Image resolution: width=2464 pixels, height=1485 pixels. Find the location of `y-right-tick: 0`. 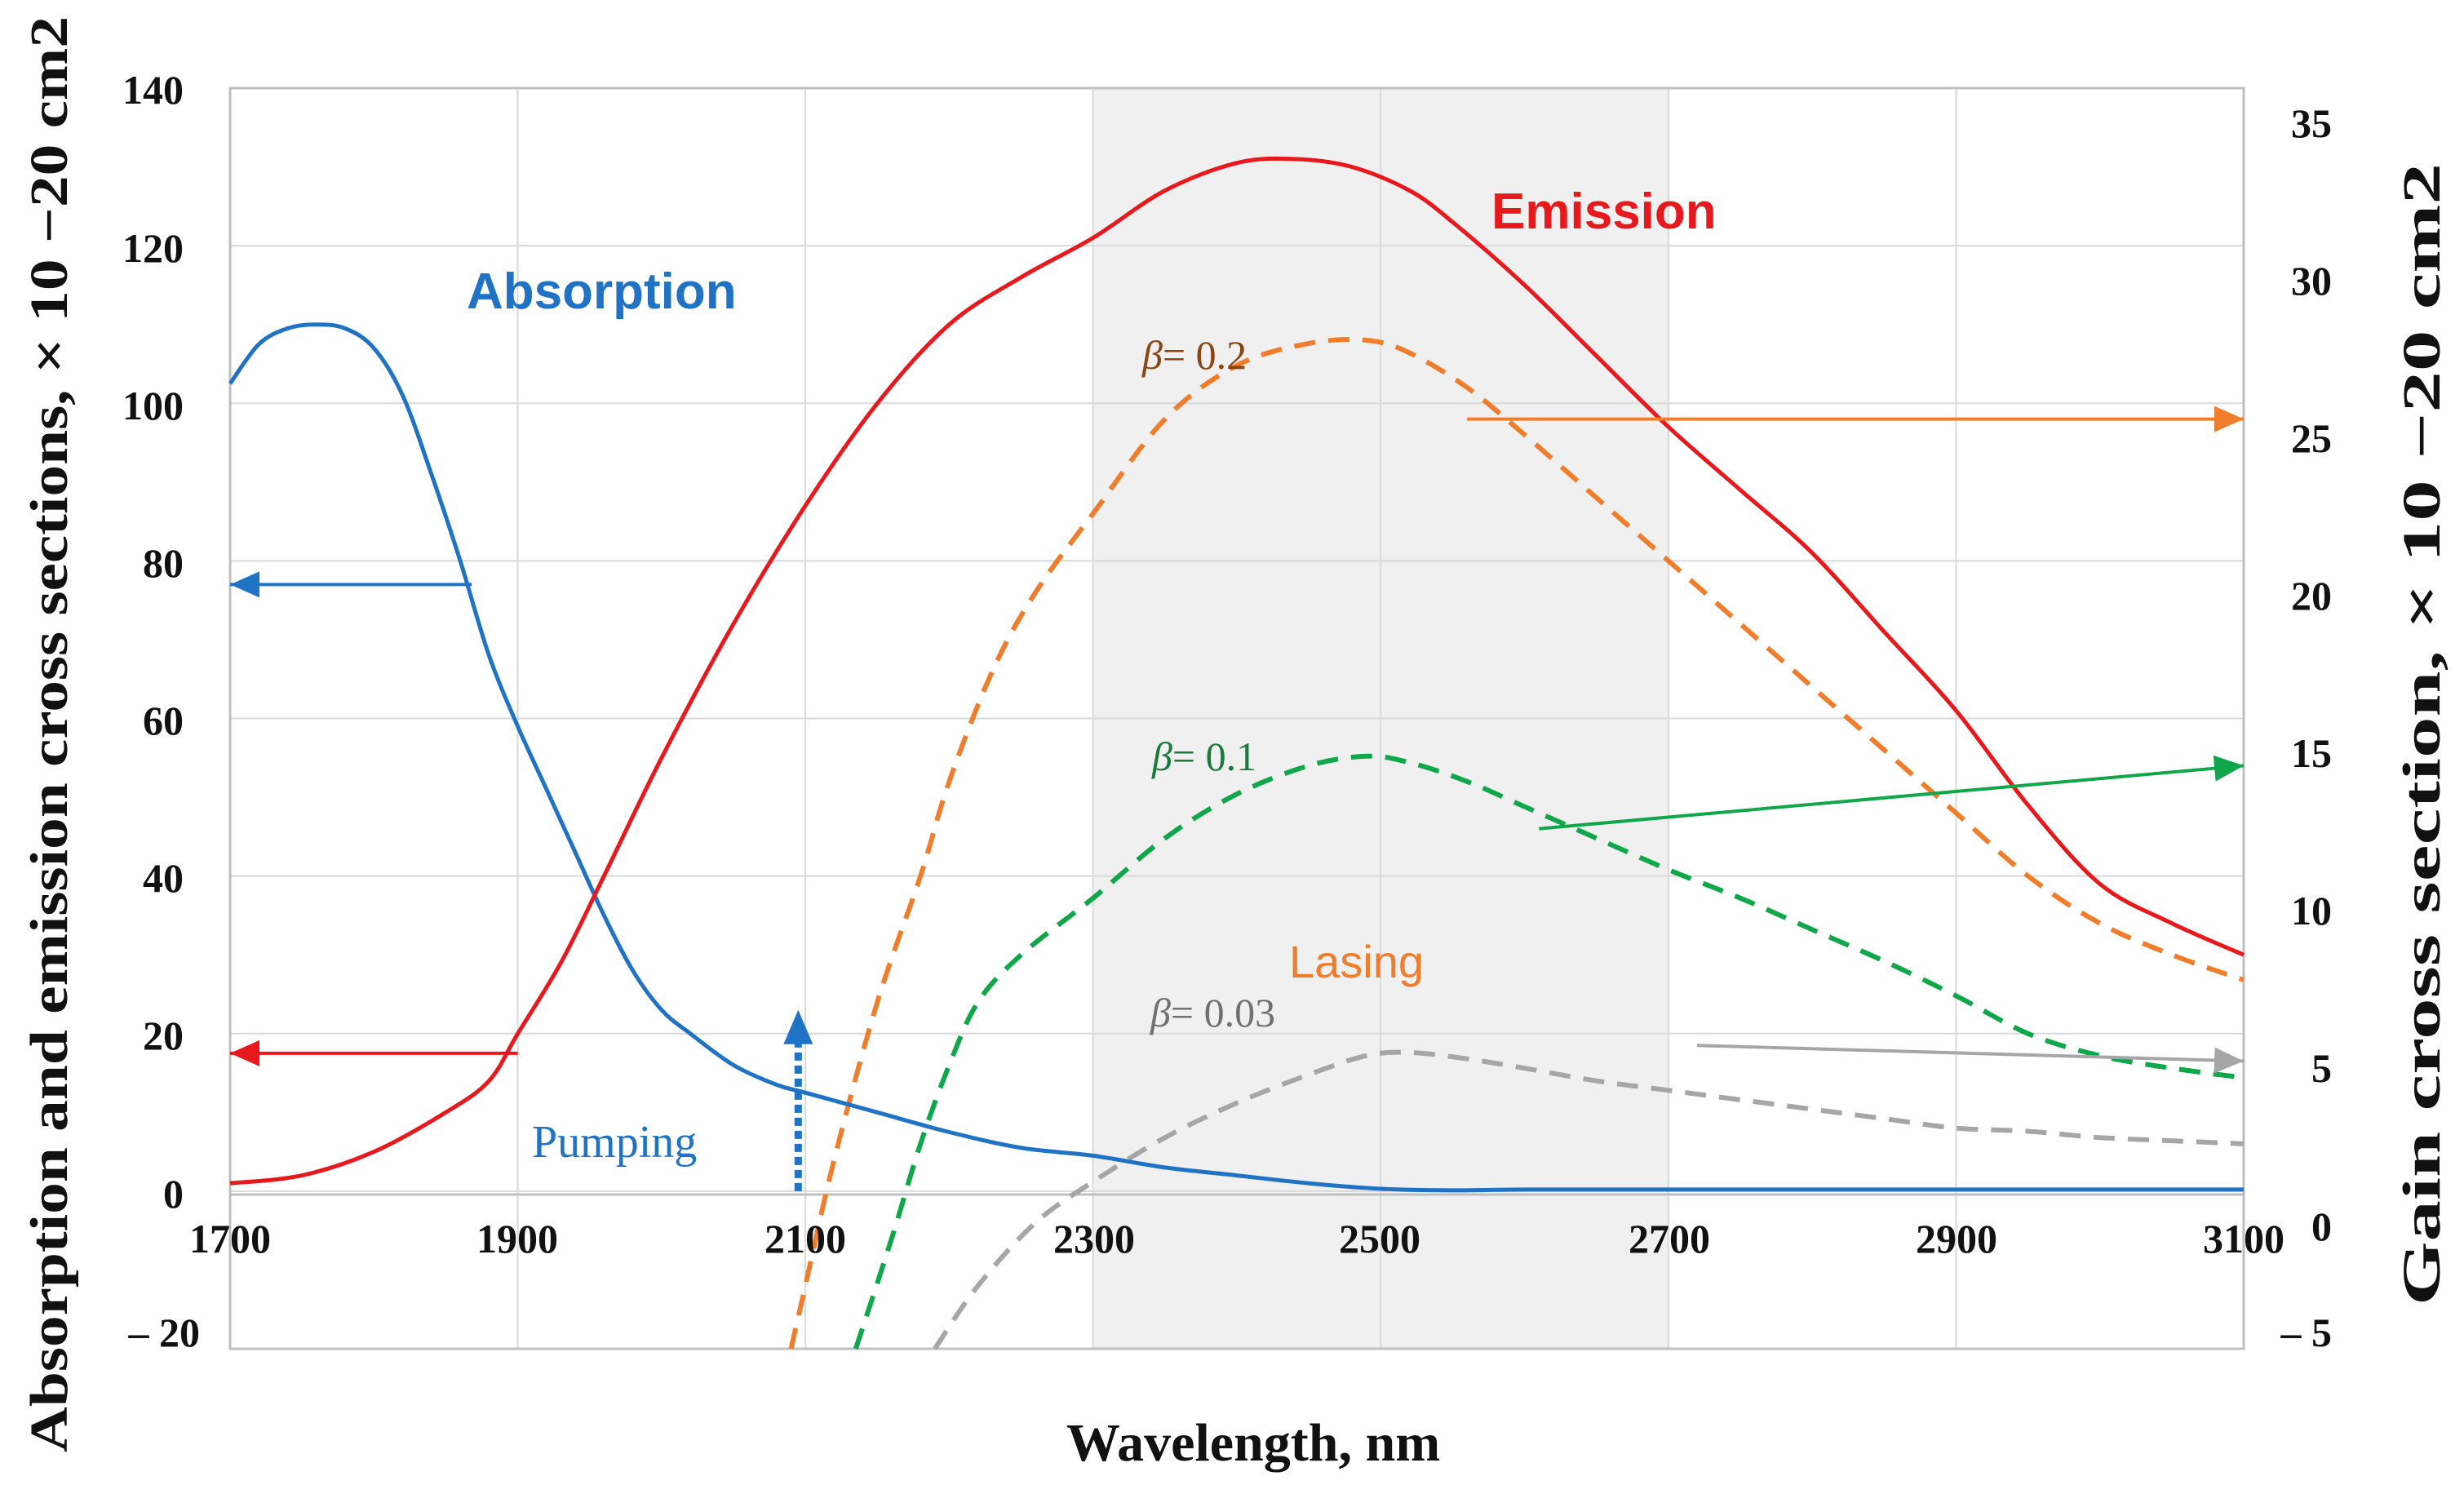

y-right-tick: 0 is located at coordinates (2321, 1226).